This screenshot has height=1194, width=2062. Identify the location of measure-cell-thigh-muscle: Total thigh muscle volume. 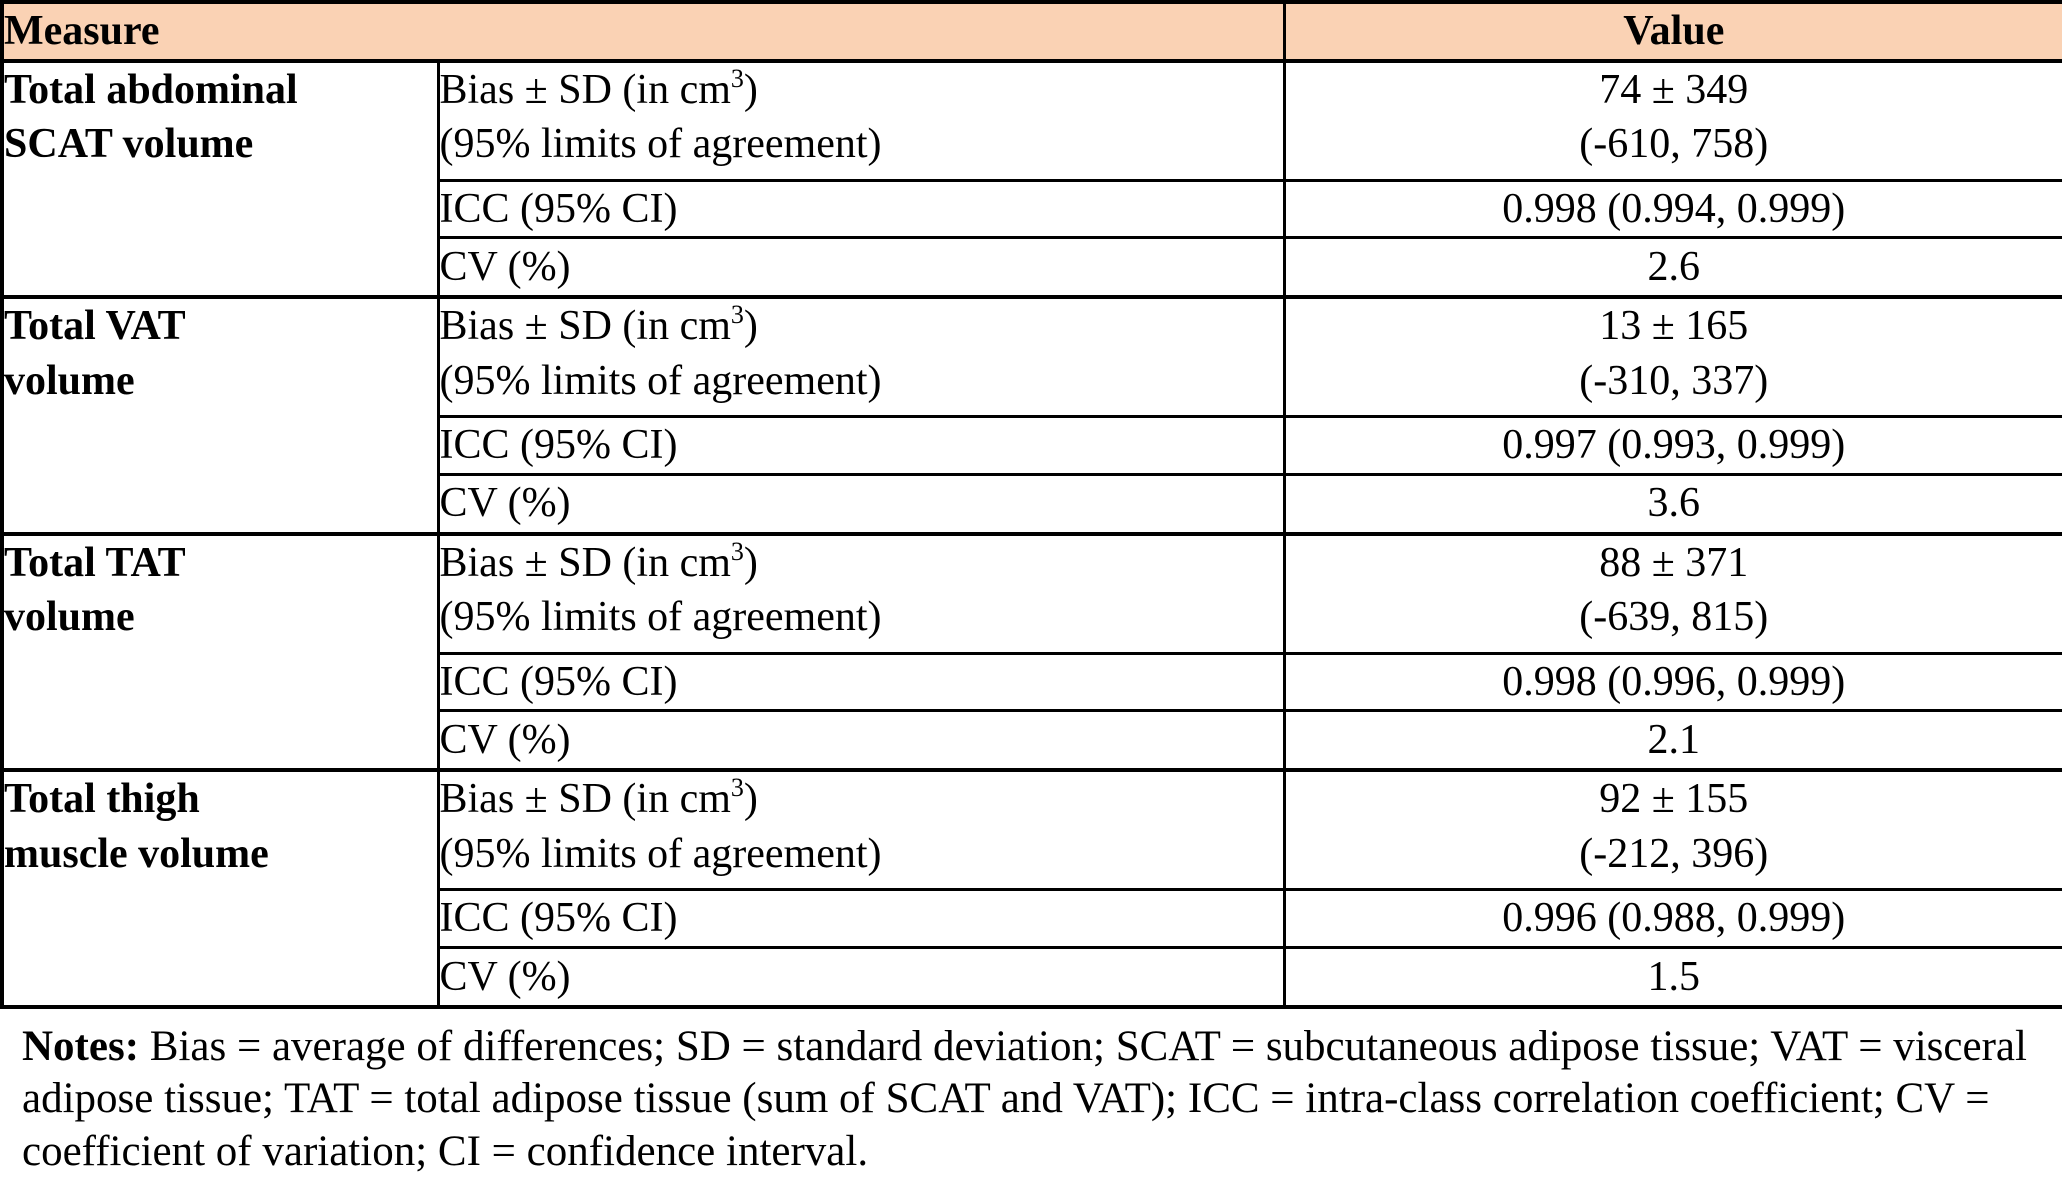
(220, 888).